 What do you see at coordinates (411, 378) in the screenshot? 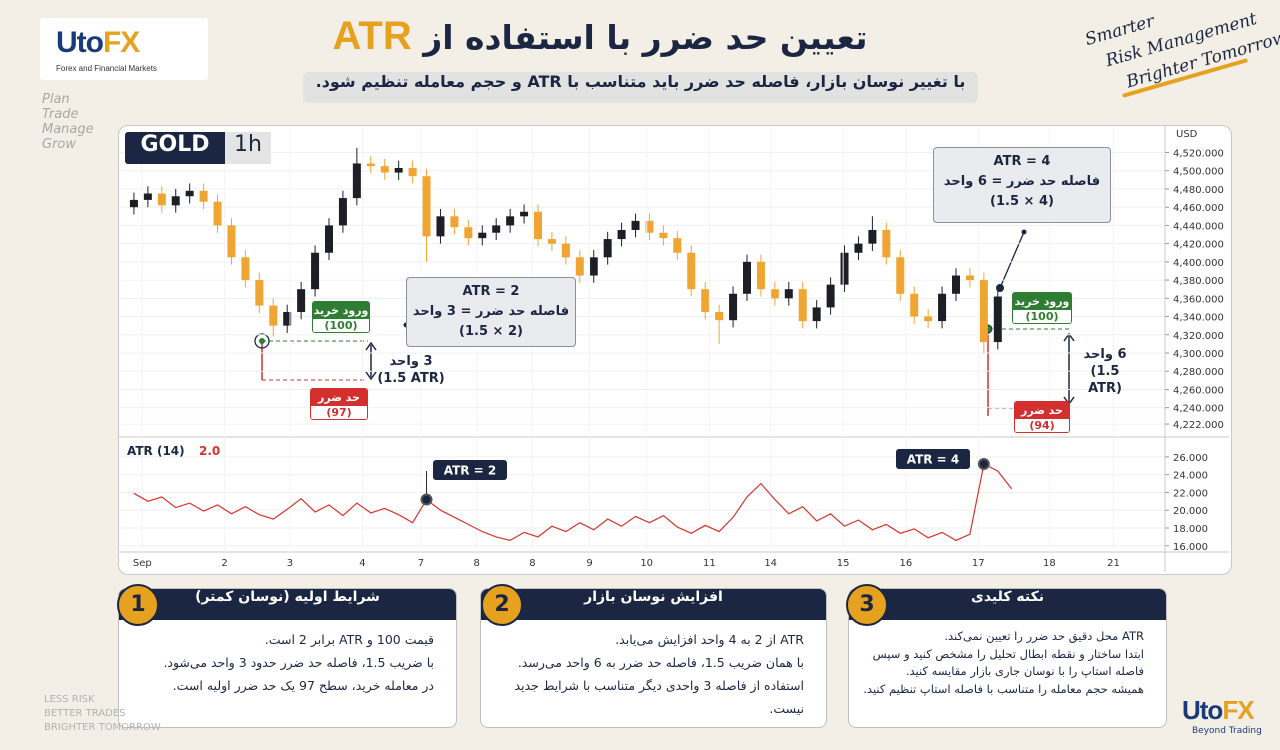
I see `distance-atr: (1.5 ATR)` at bounding box center [411, 378].